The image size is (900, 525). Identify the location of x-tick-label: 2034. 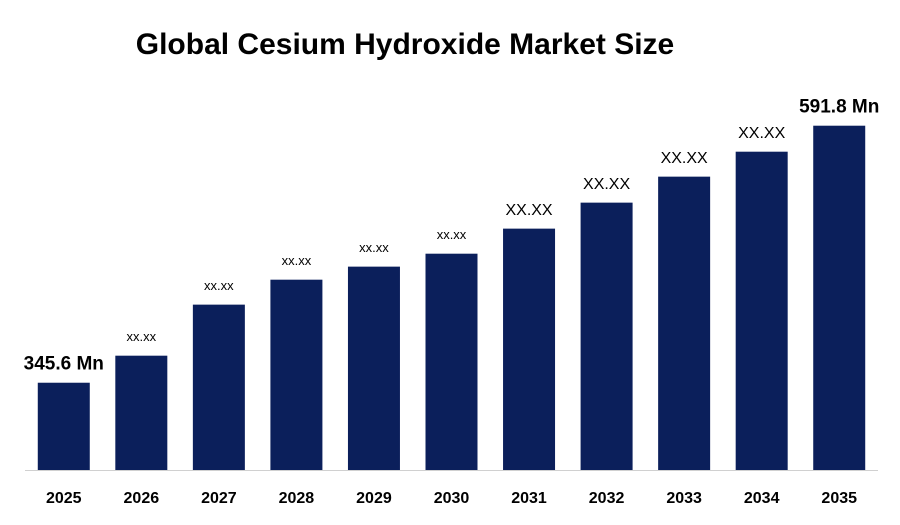
(762, 498).